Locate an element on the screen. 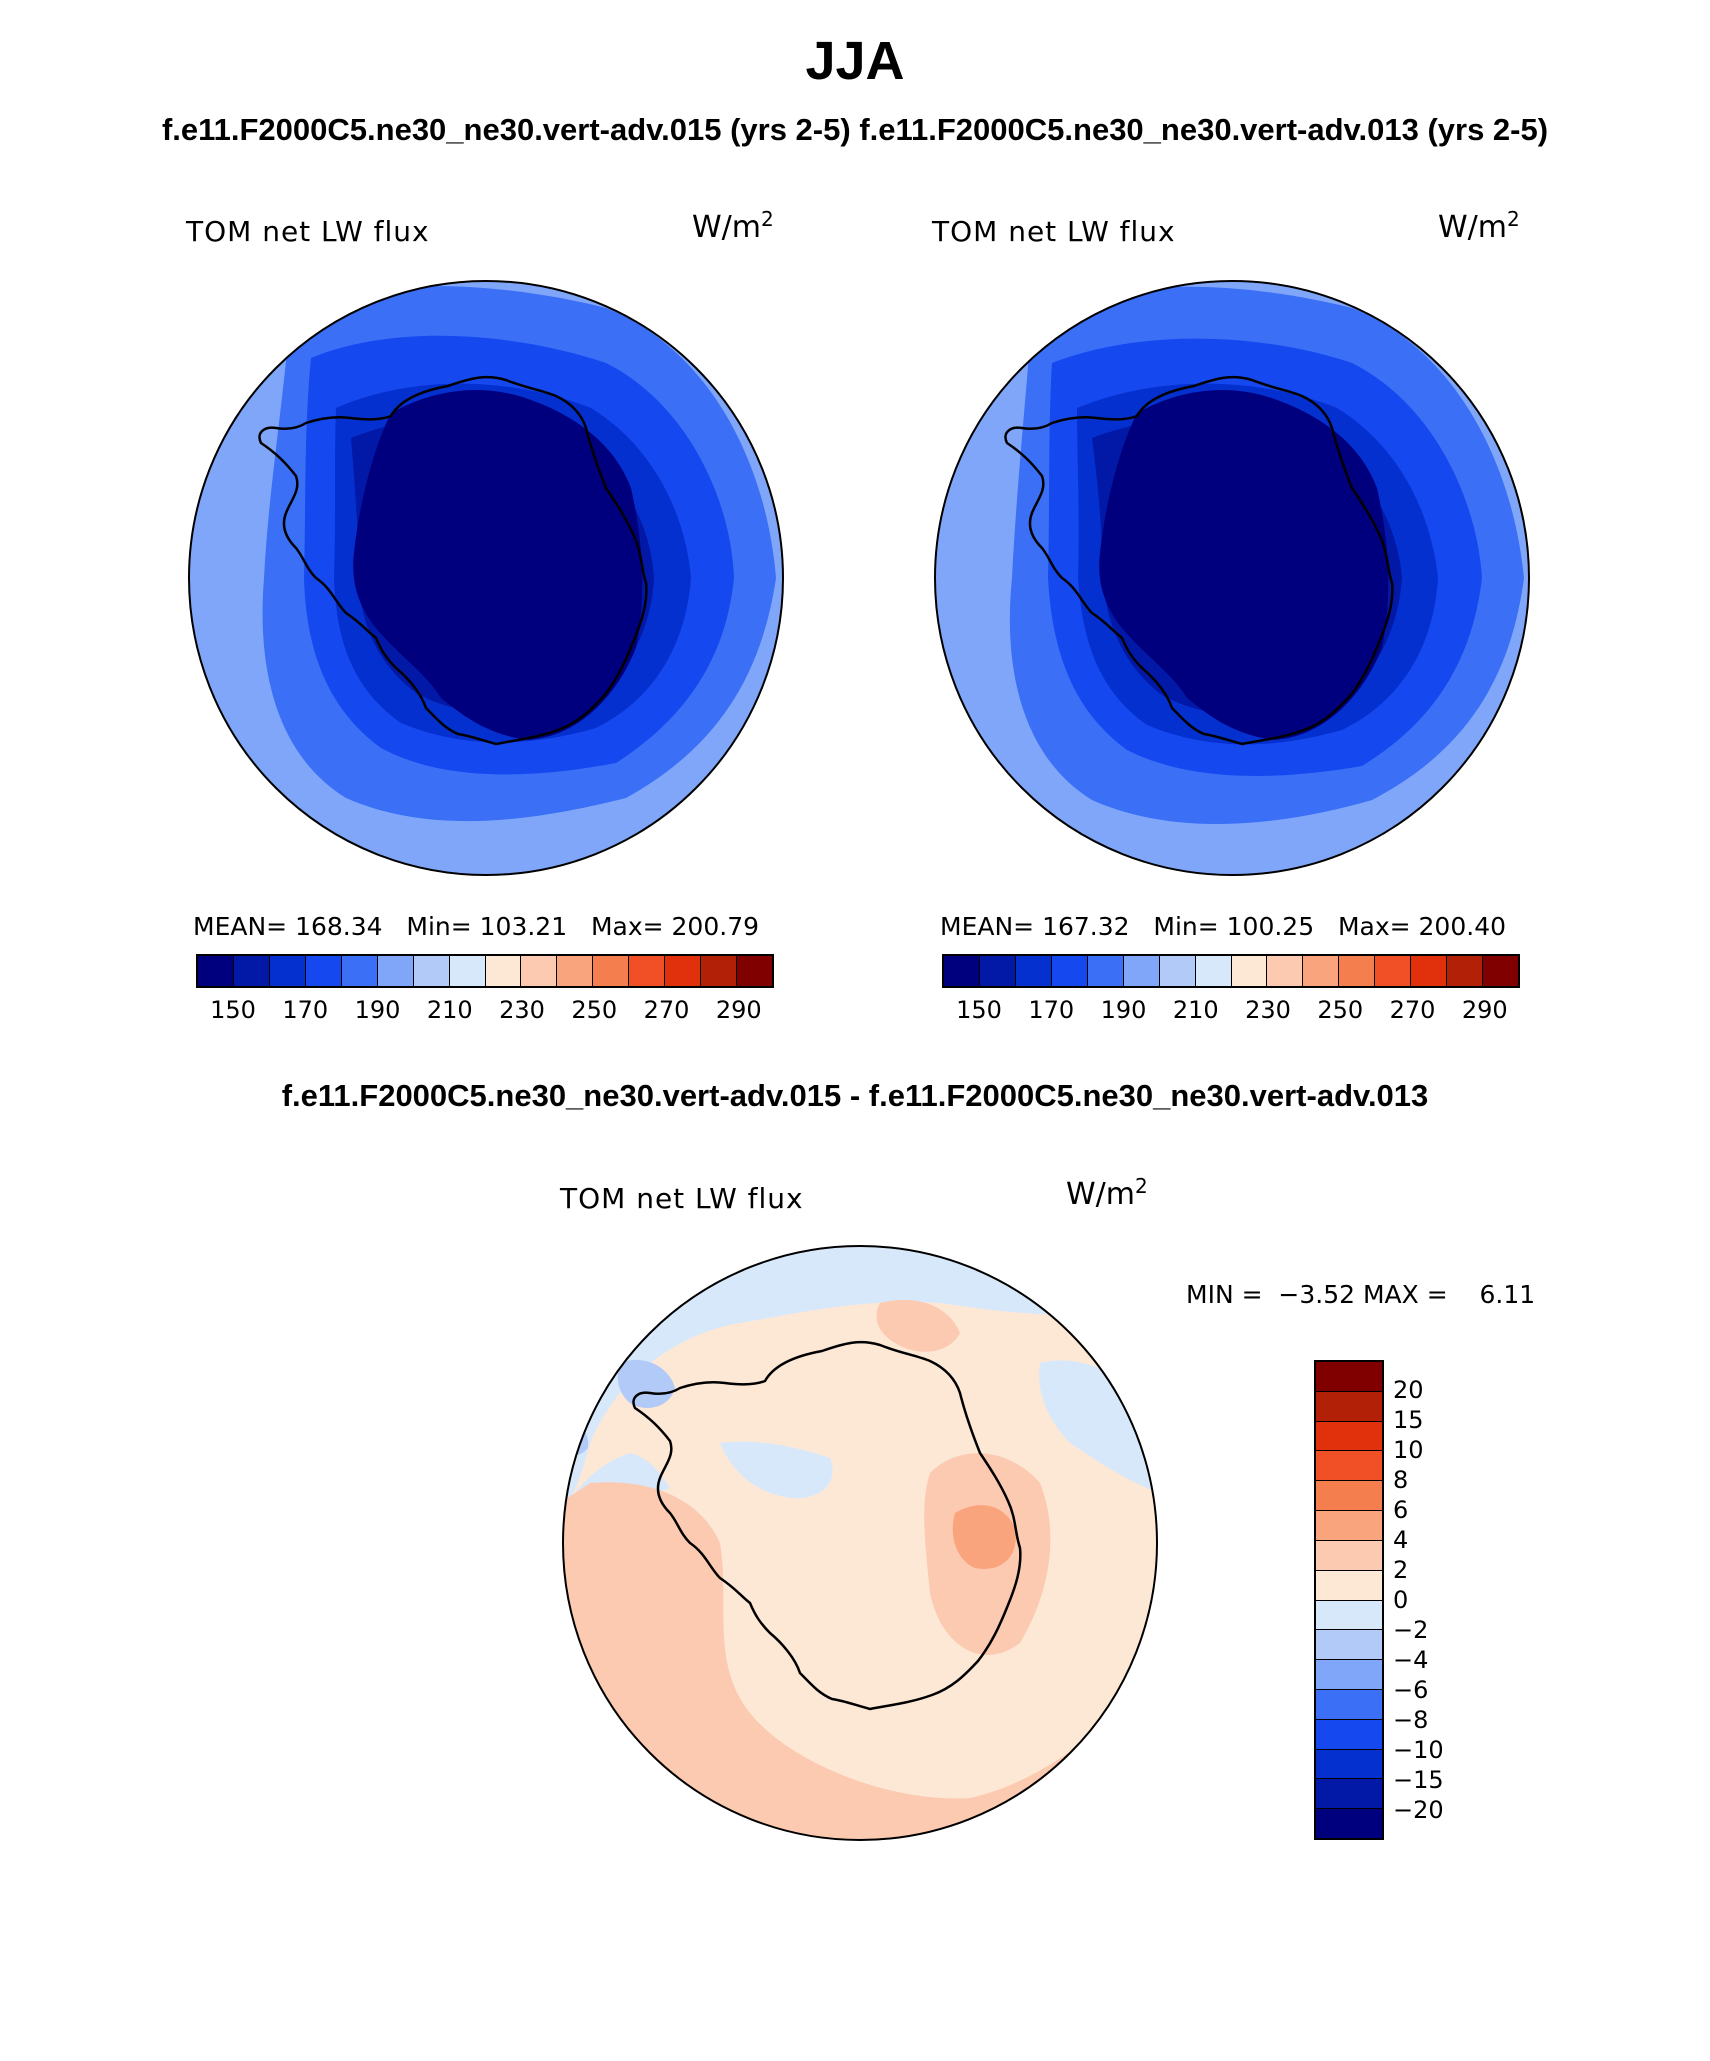 The width and height of the screenshot is (1710, 2061). diff-map-frame is located at coordinates (860, 1543).